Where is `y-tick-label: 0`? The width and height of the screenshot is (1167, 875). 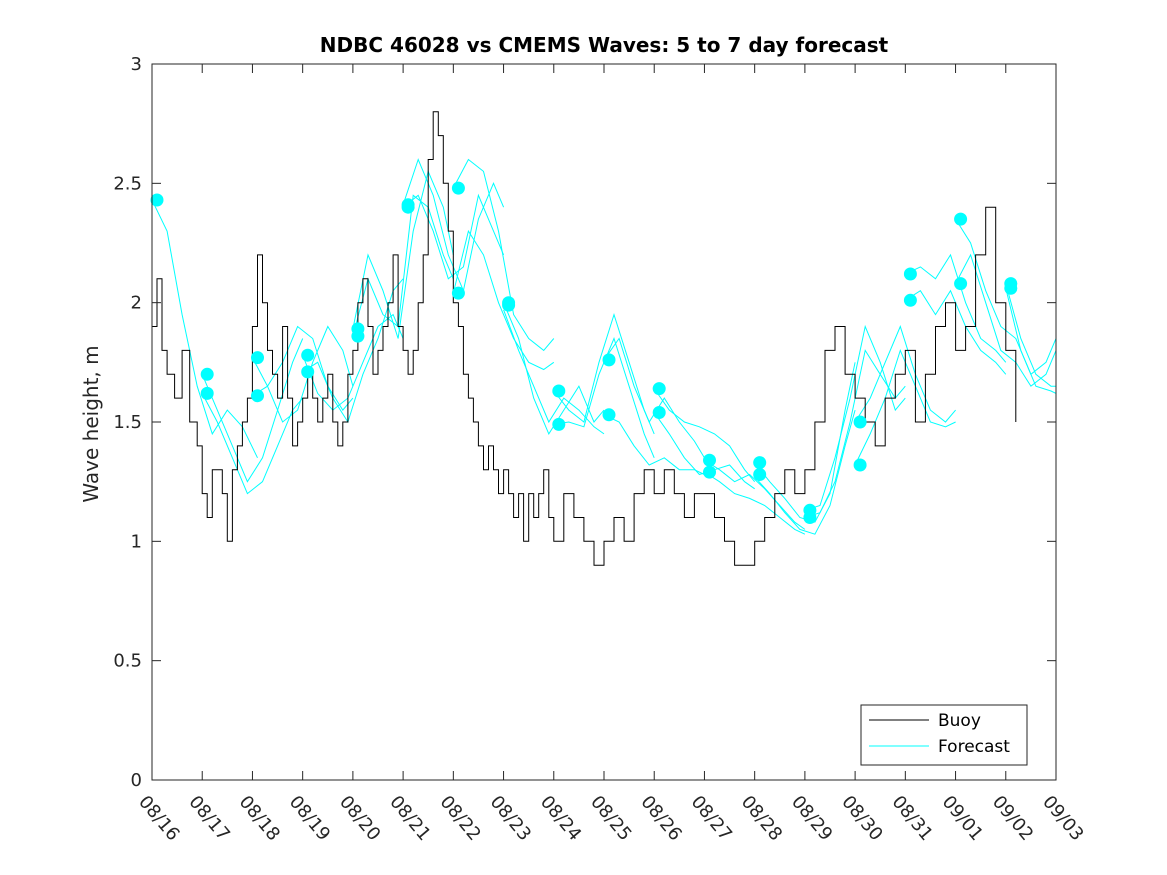
y-tick-label: 0 is located at coordinates (136, 780).